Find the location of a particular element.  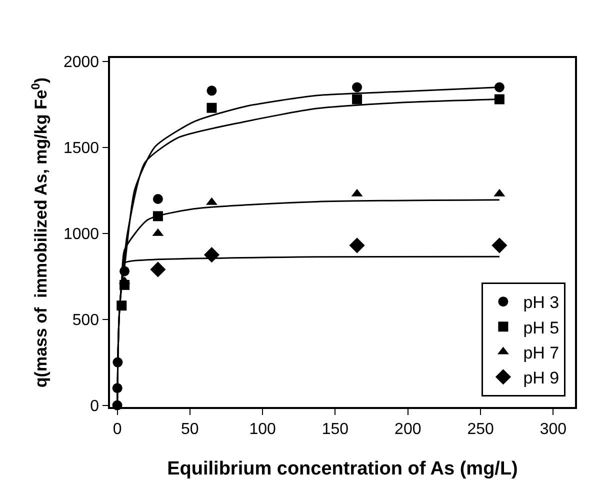

x-tick-label: 150 is located at coordinates (335, 429).